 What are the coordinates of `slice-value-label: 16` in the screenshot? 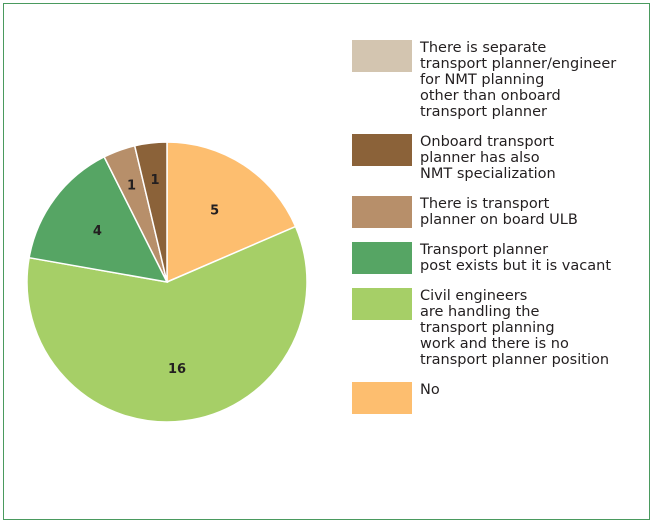 It's located at (177, 369).